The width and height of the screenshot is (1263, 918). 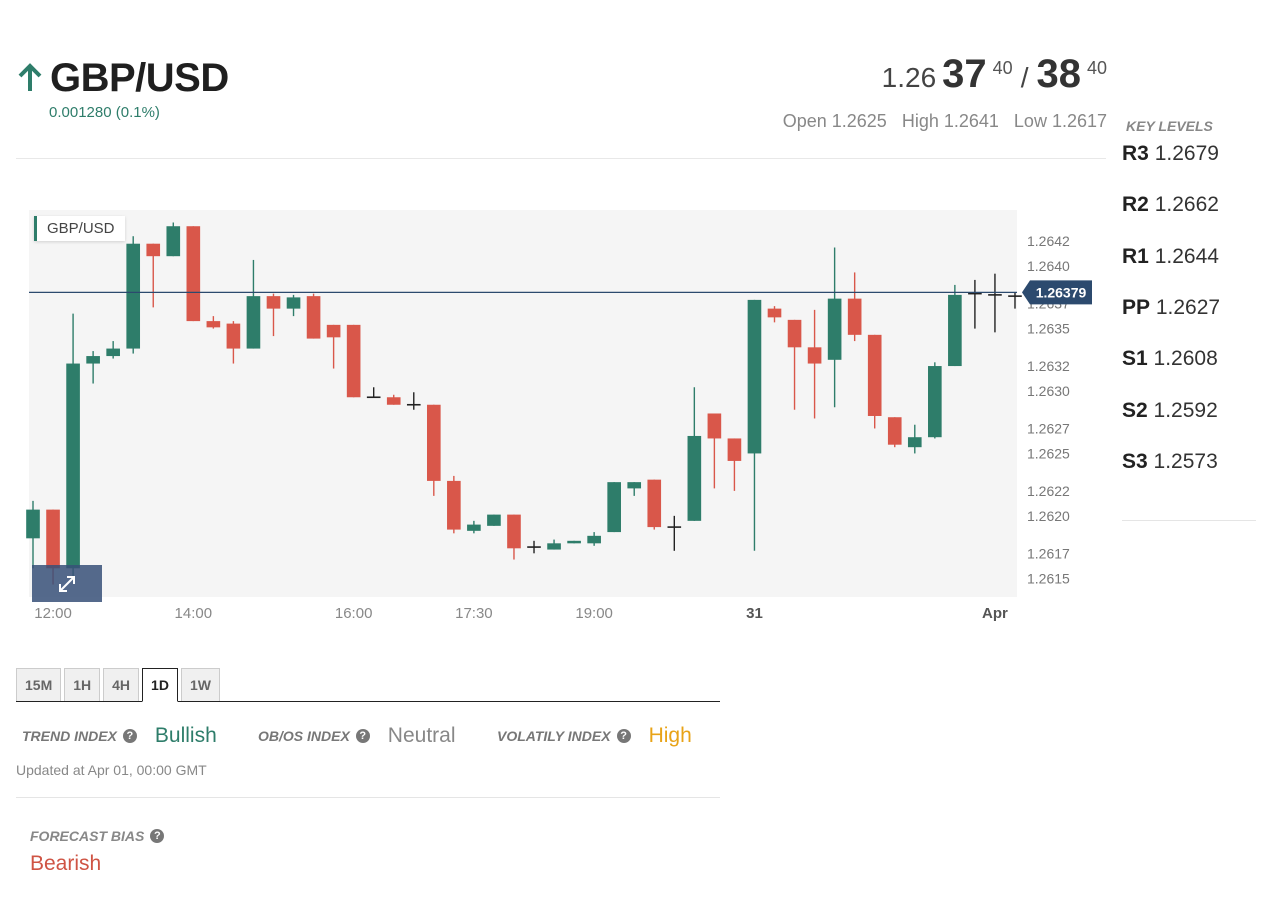 What do you see at coordinates (1189, 520) in the screenshot?
I see `key-levels-divider` at bounding box center [1189, 520].